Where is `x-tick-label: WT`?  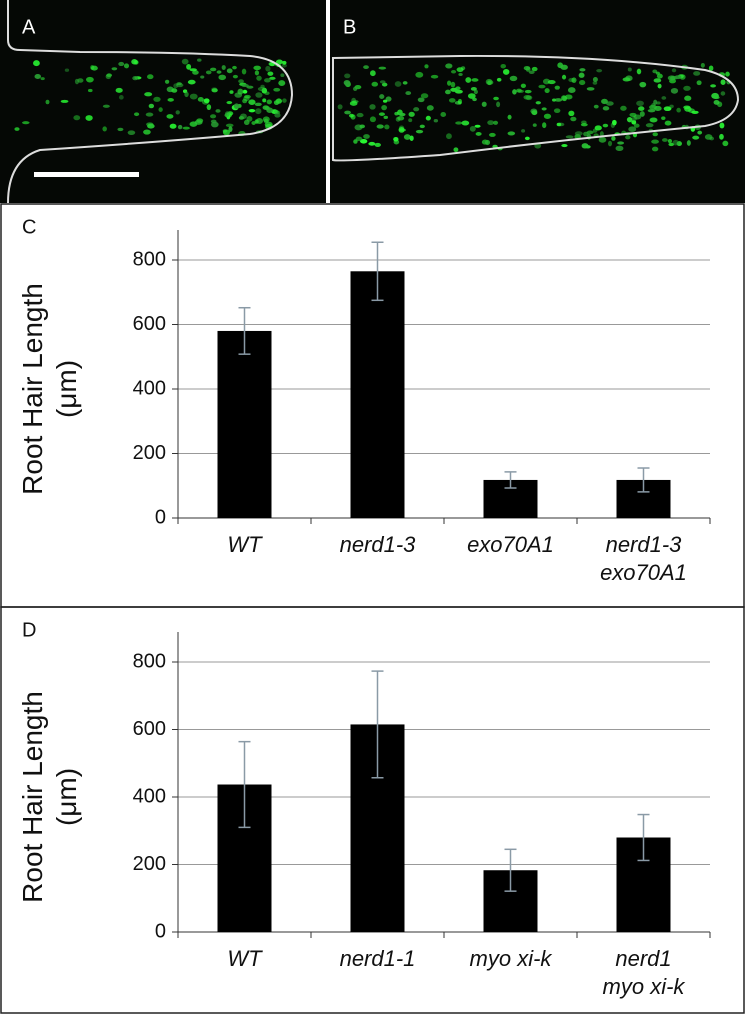
x-tick-label: WT is located at coordinates (245, 544).